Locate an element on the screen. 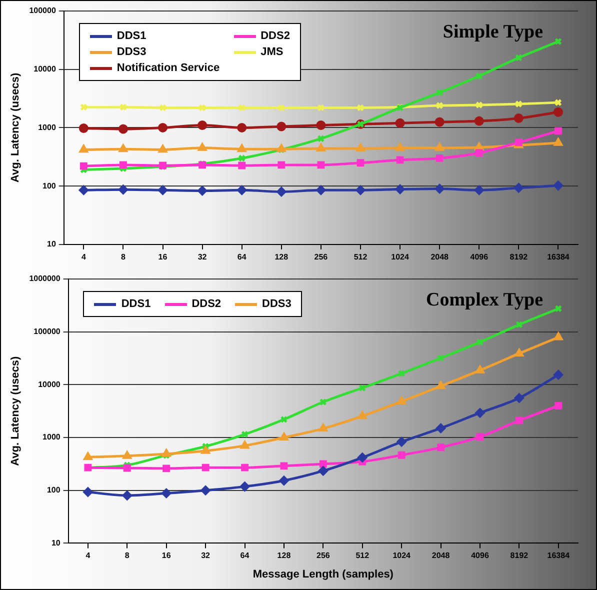  y-tick-label: 1000000 is located at coordinates (45, 279).